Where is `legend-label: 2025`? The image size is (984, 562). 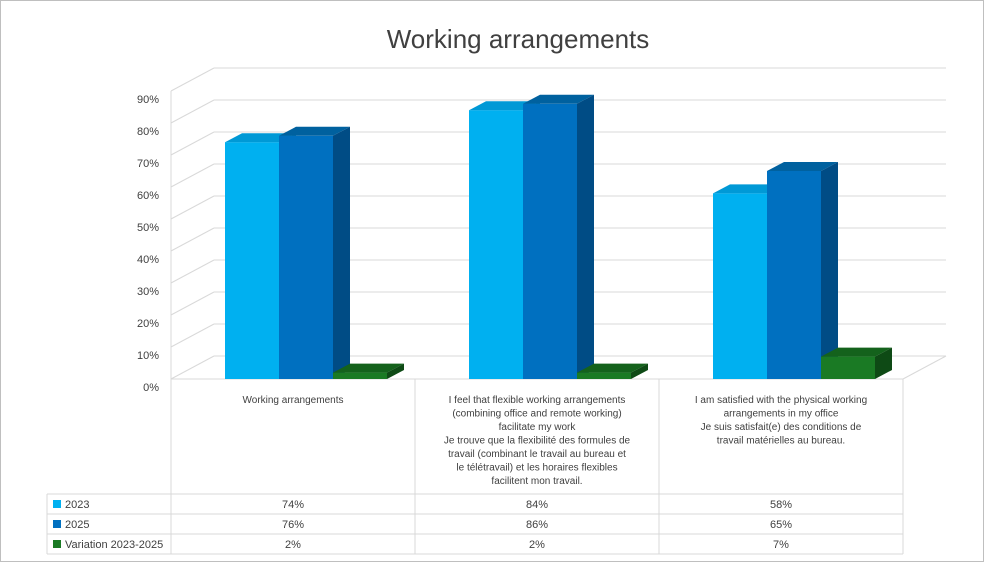 legend-label: 2025 is located at coordinates (77, 525).